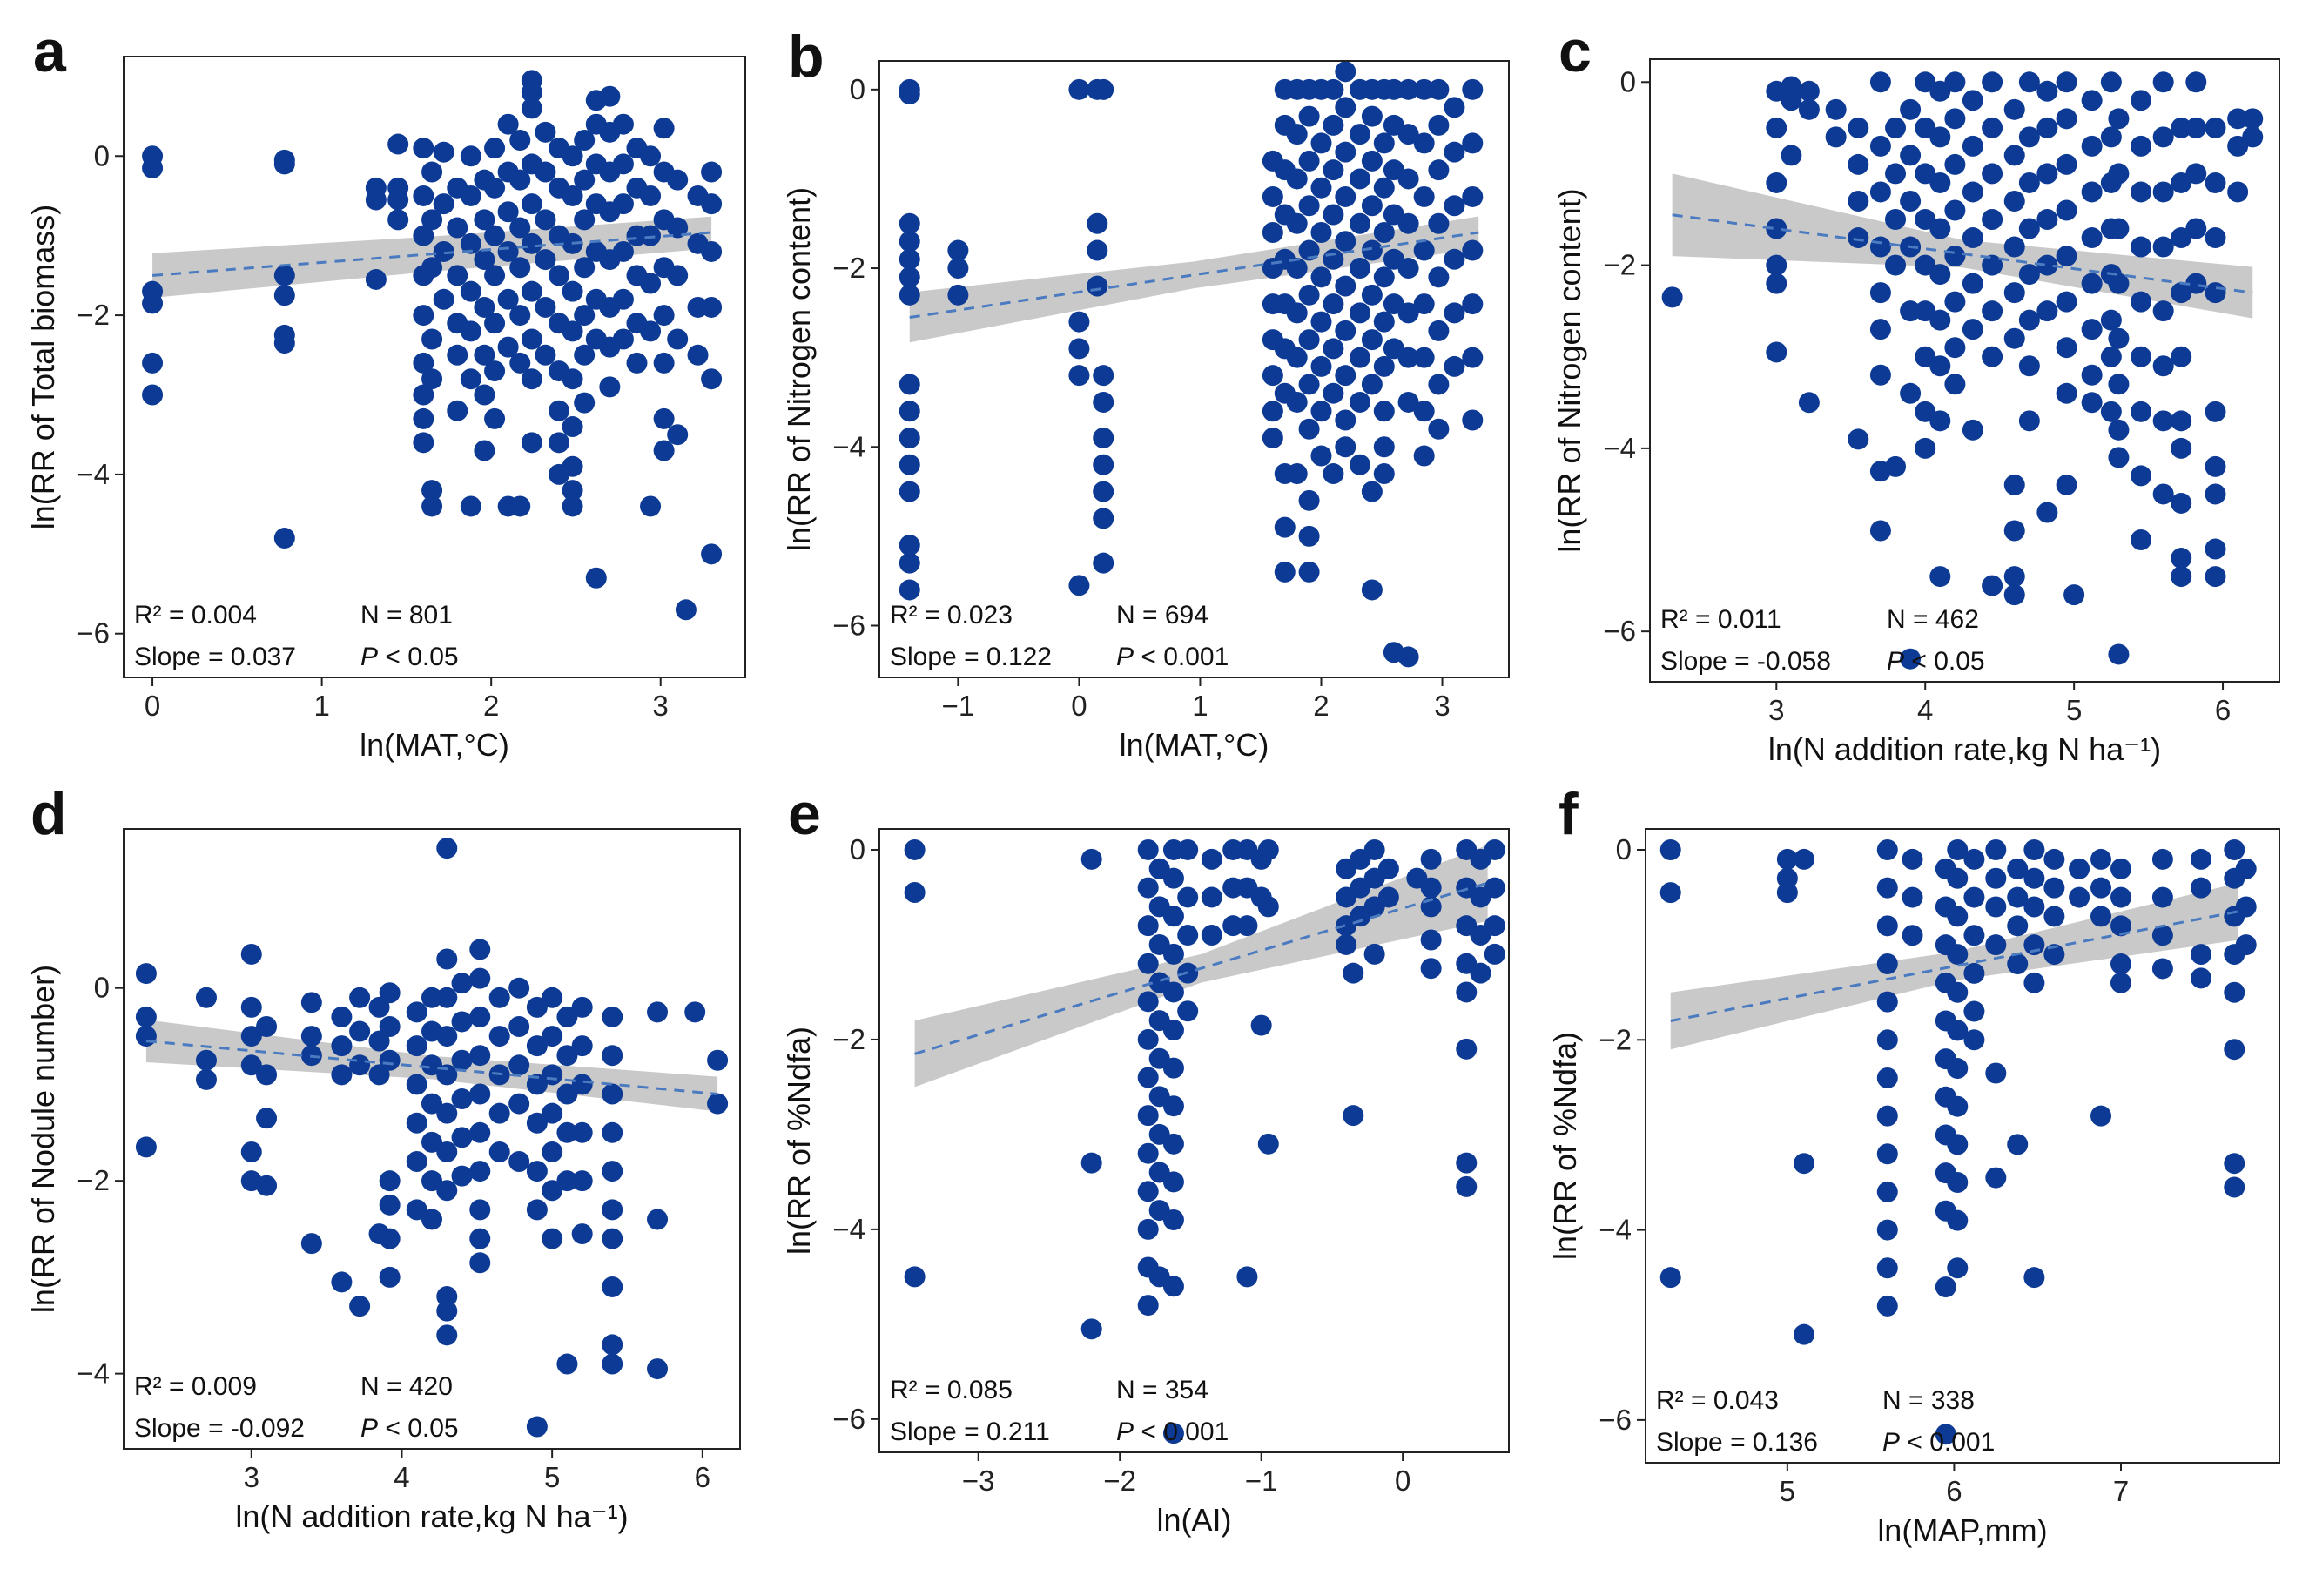  Describe the element at coordinates (1619, 265) in the screenshot. I see `y-tick-label: −2` at that location.